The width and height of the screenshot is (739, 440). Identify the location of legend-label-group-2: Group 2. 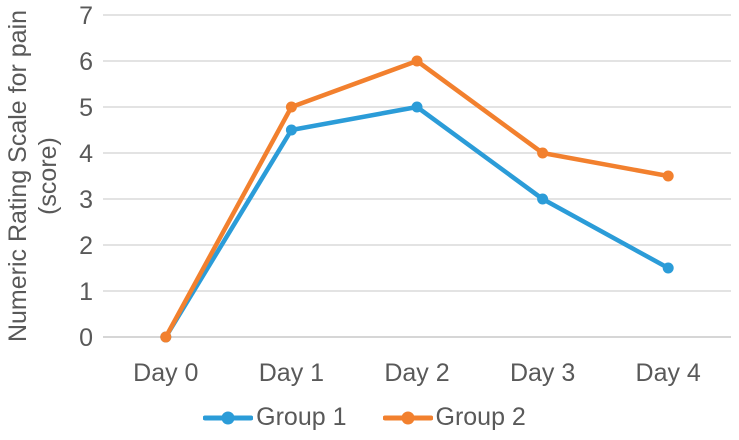
(480, 417).